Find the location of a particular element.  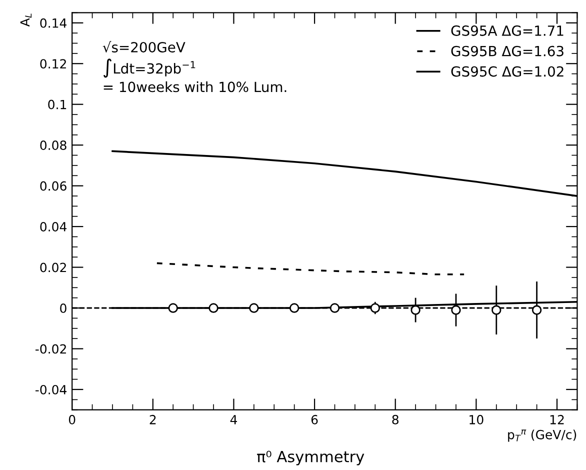

legend-label: GS95C ΔG=1.02 is located at coordinates (507, 71).